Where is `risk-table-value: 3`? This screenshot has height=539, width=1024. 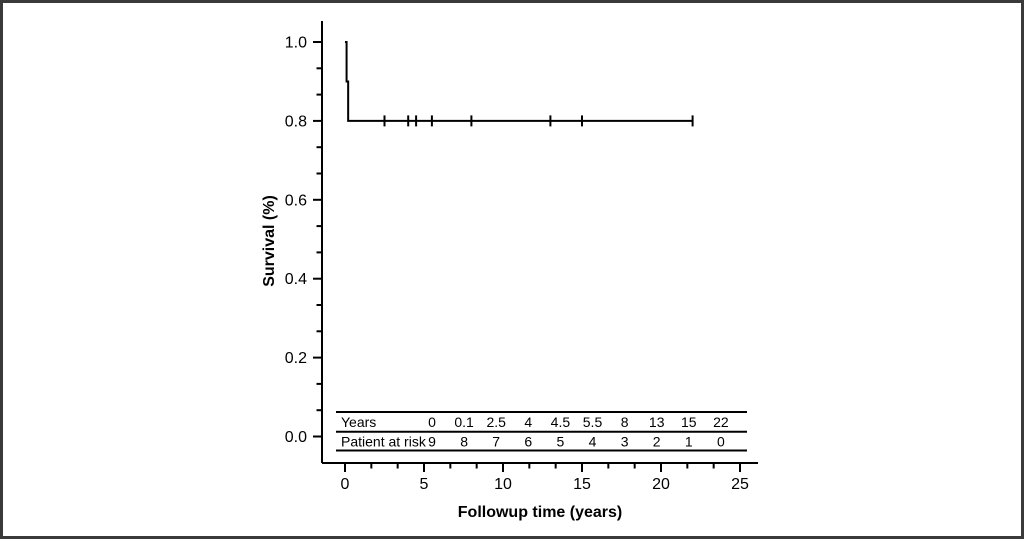 risk-table-value: 3 is located at coordinates (625, 442).